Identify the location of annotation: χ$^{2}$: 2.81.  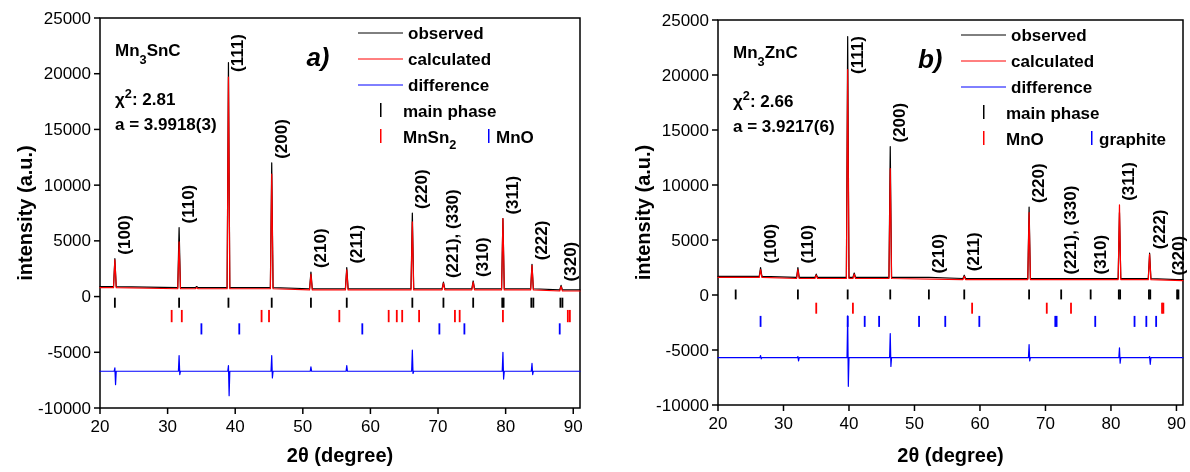
(145, 97).